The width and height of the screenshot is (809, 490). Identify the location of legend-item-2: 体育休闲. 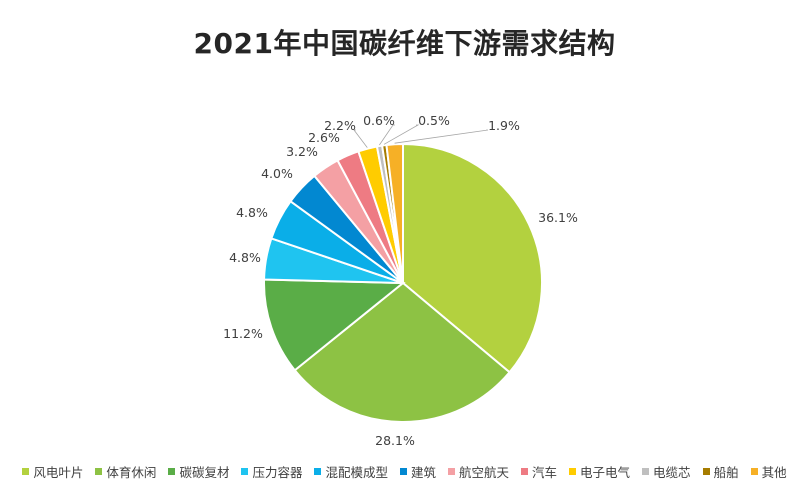
(125, 471).